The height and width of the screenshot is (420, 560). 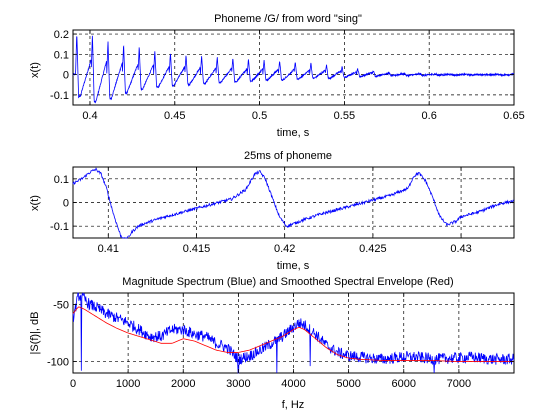 I want to click on series-smoothed-spectral-envelope, so click(x=293, y=334).